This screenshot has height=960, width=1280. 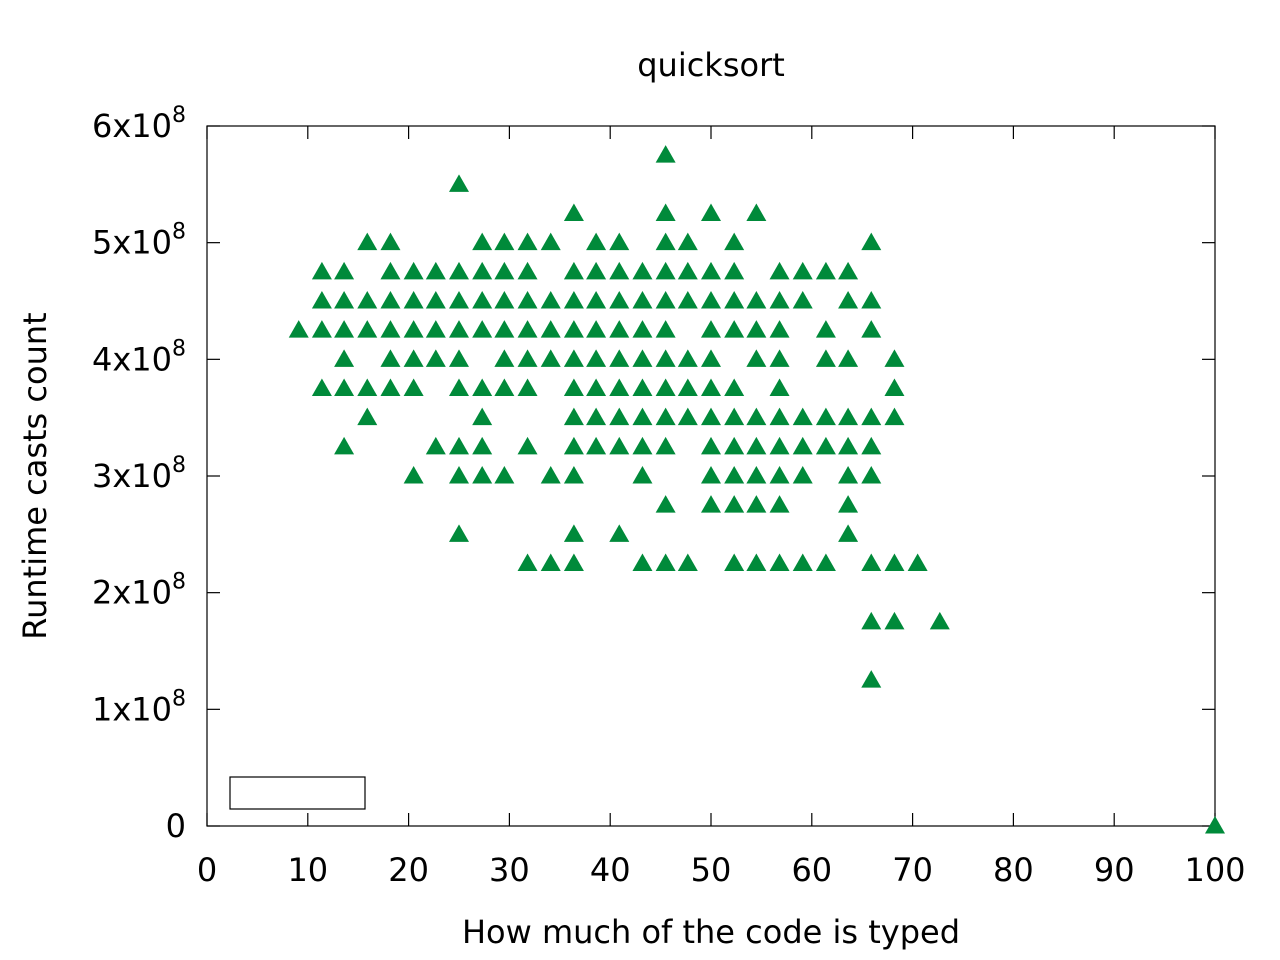 I want to click on y-tick-label: 0, so click(x=176, y=826).